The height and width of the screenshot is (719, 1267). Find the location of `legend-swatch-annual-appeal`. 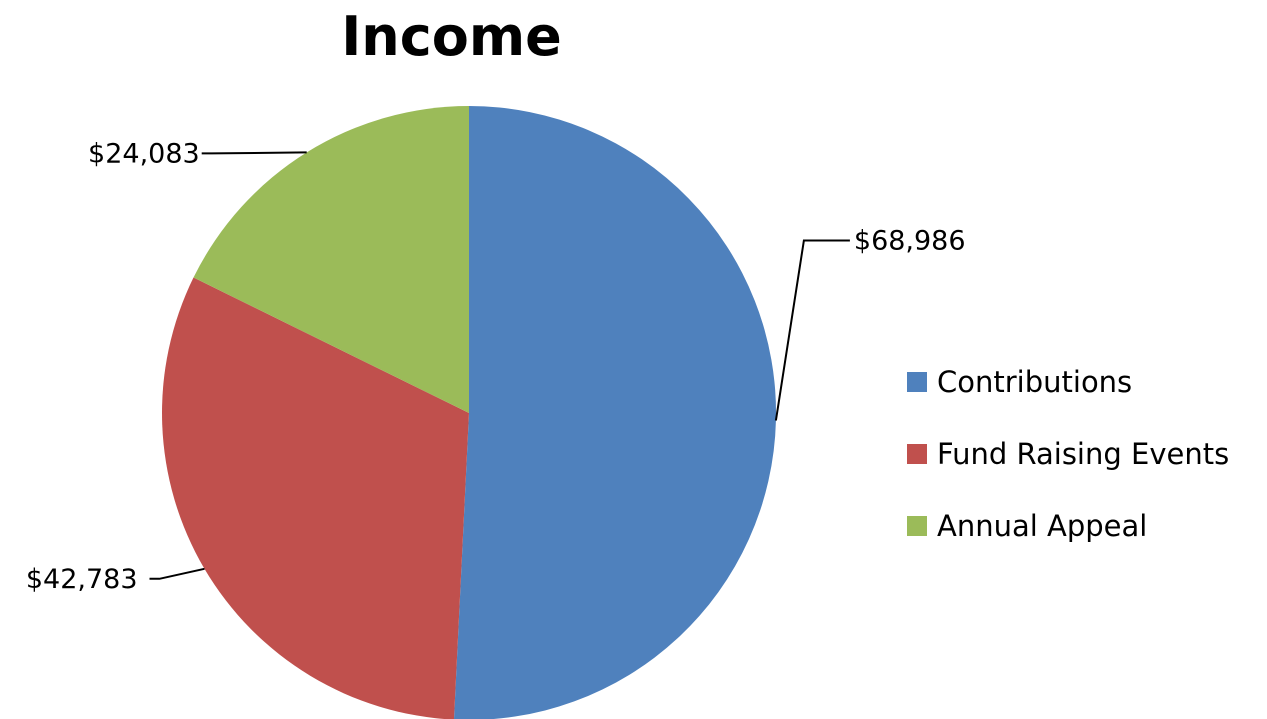

legend-swatch-annual-appeal is located at coordinates (917, 526).